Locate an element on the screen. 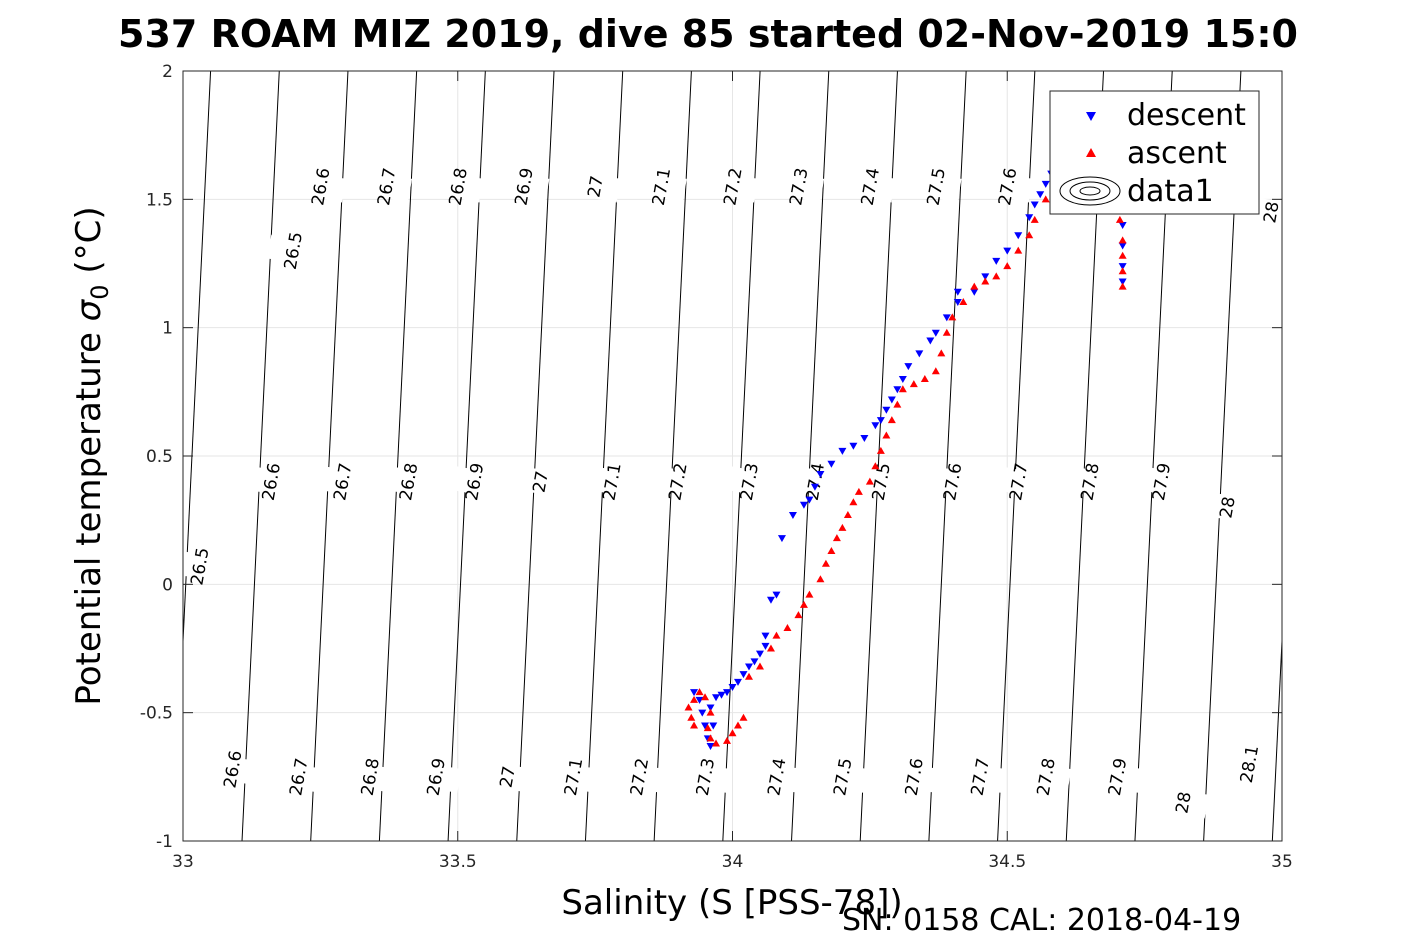 This screenshot has width=1417, height=945. legend: descent ascent data1 is located at coordinates (1154, 152).